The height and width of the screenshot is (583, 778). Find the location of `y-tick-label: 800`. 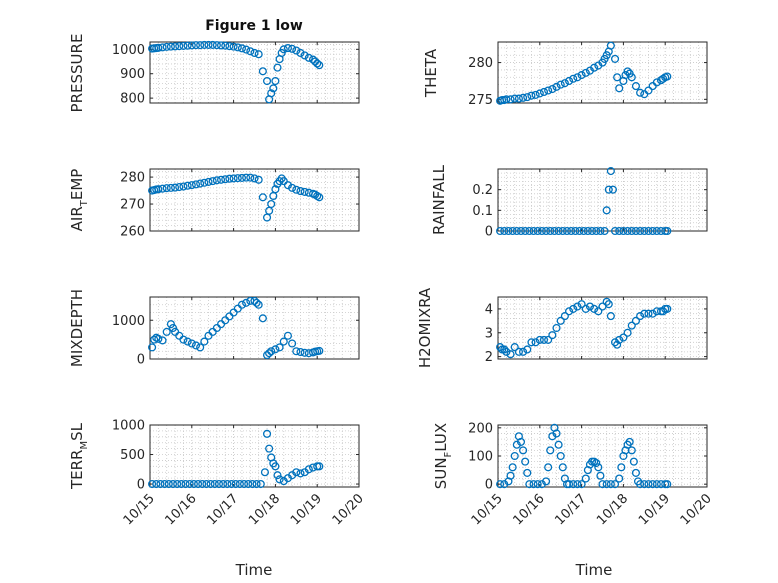

y-tick-label: 800 is located at coordinates (132, 99).